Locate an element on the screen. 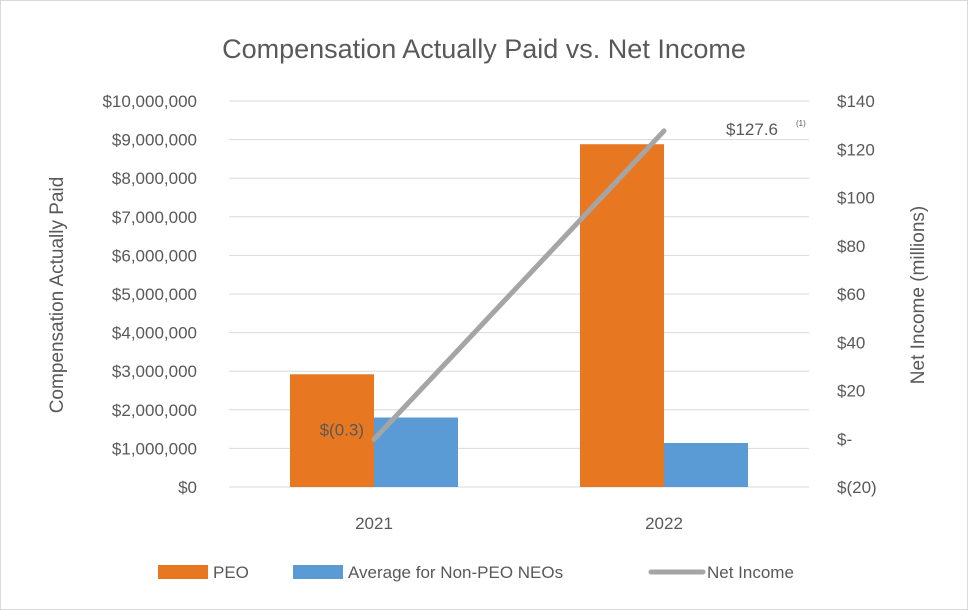 The height and width of the screenshot is (610, 968). left-axis-title: Compensation Actually Paid is located at coordinates (57, 295).